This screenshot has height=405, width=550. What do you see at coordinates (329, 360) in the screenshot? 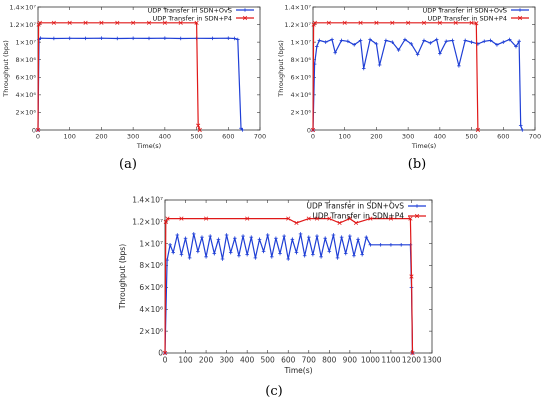
I see `x-tick-label: 800` at bounding box center [329, 360].